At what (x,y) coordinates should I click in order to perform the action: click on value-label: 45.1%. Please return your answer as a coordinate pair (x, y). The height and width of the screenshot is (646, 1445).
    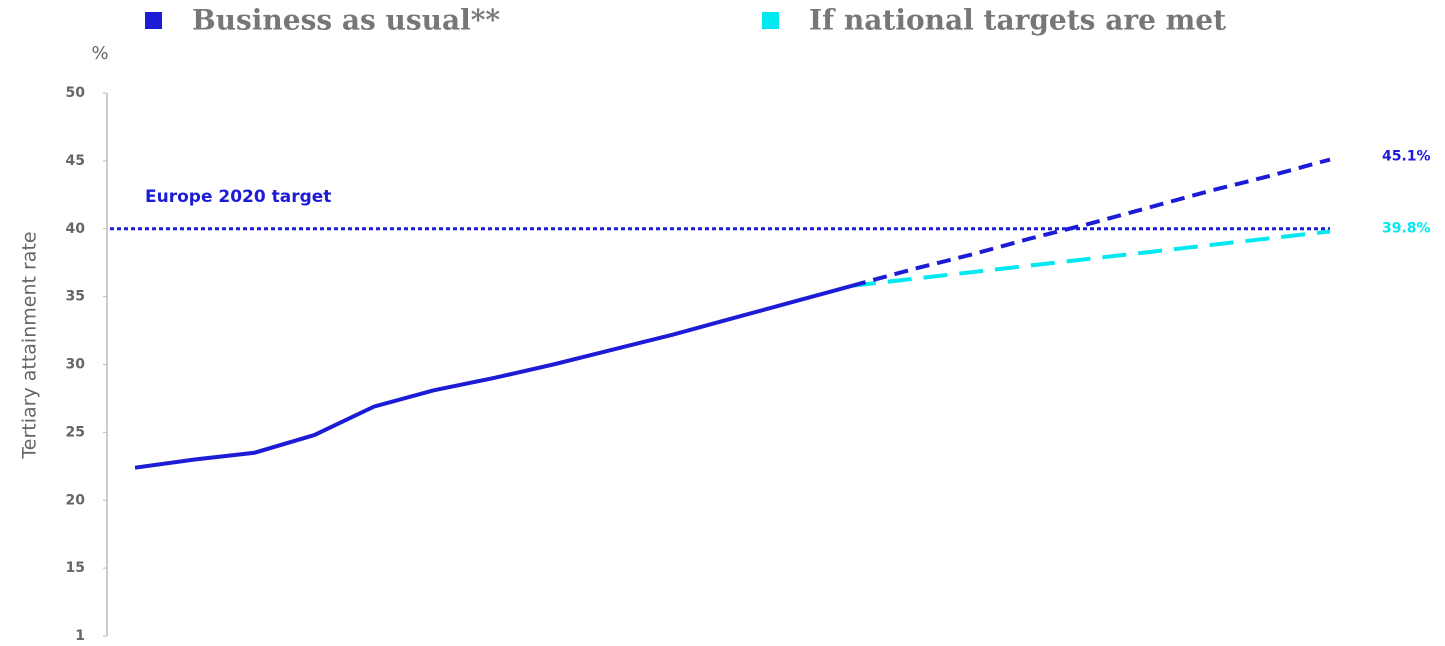
    Looking at the image, I should click on (1406, 157).